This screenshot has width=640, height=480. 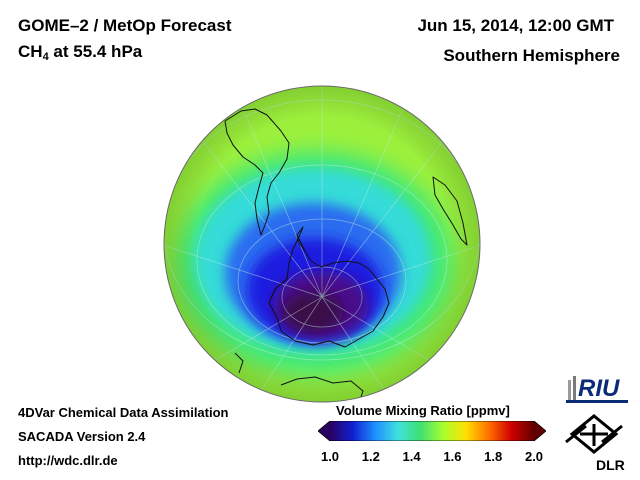 I want to click on colorbar-tick-label: 1.6, so click(x=452, y=456).